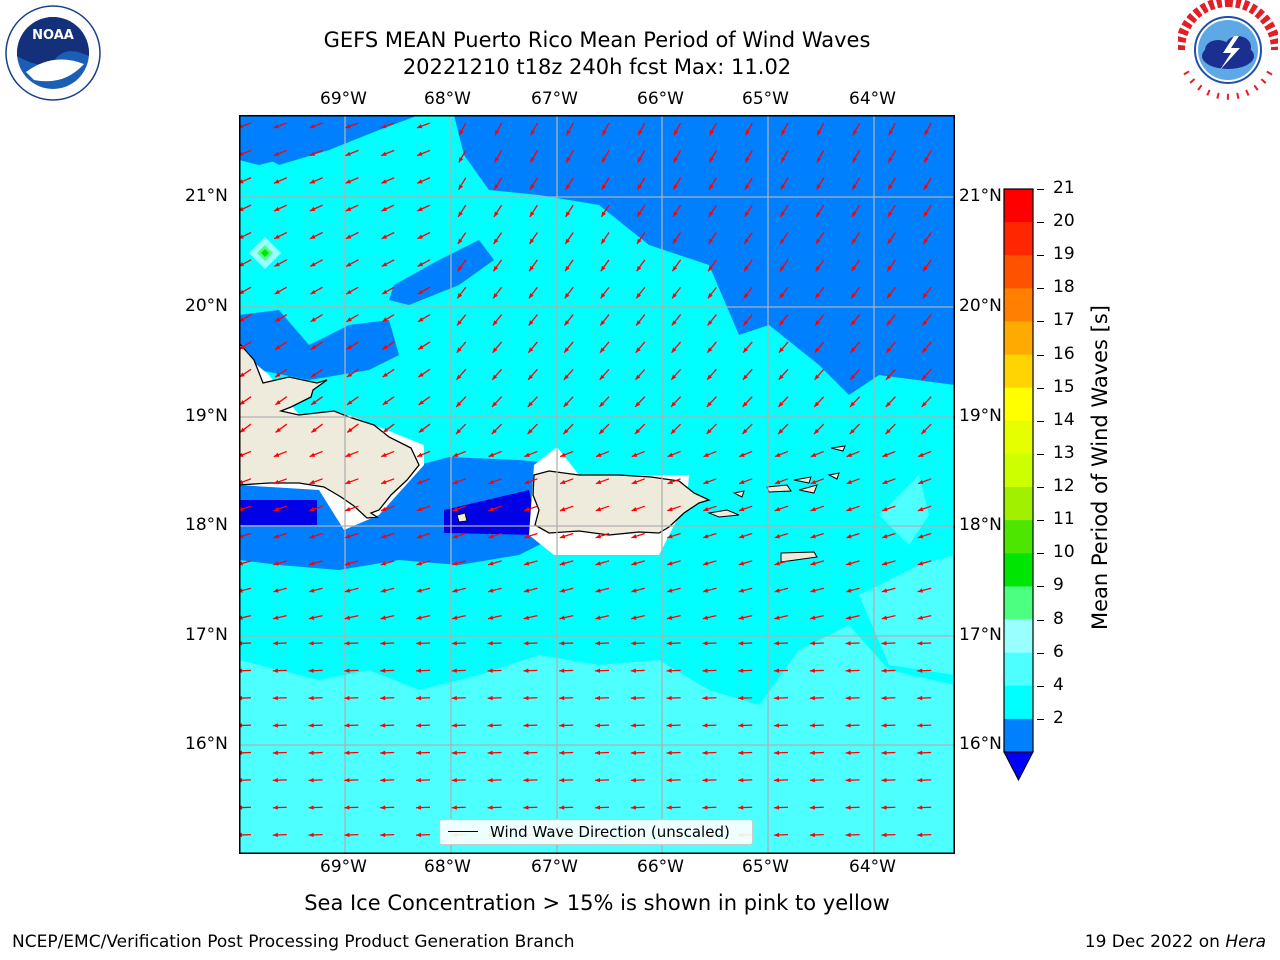  I want to click on lon-tick-top: 65°W, so click(765, 99).